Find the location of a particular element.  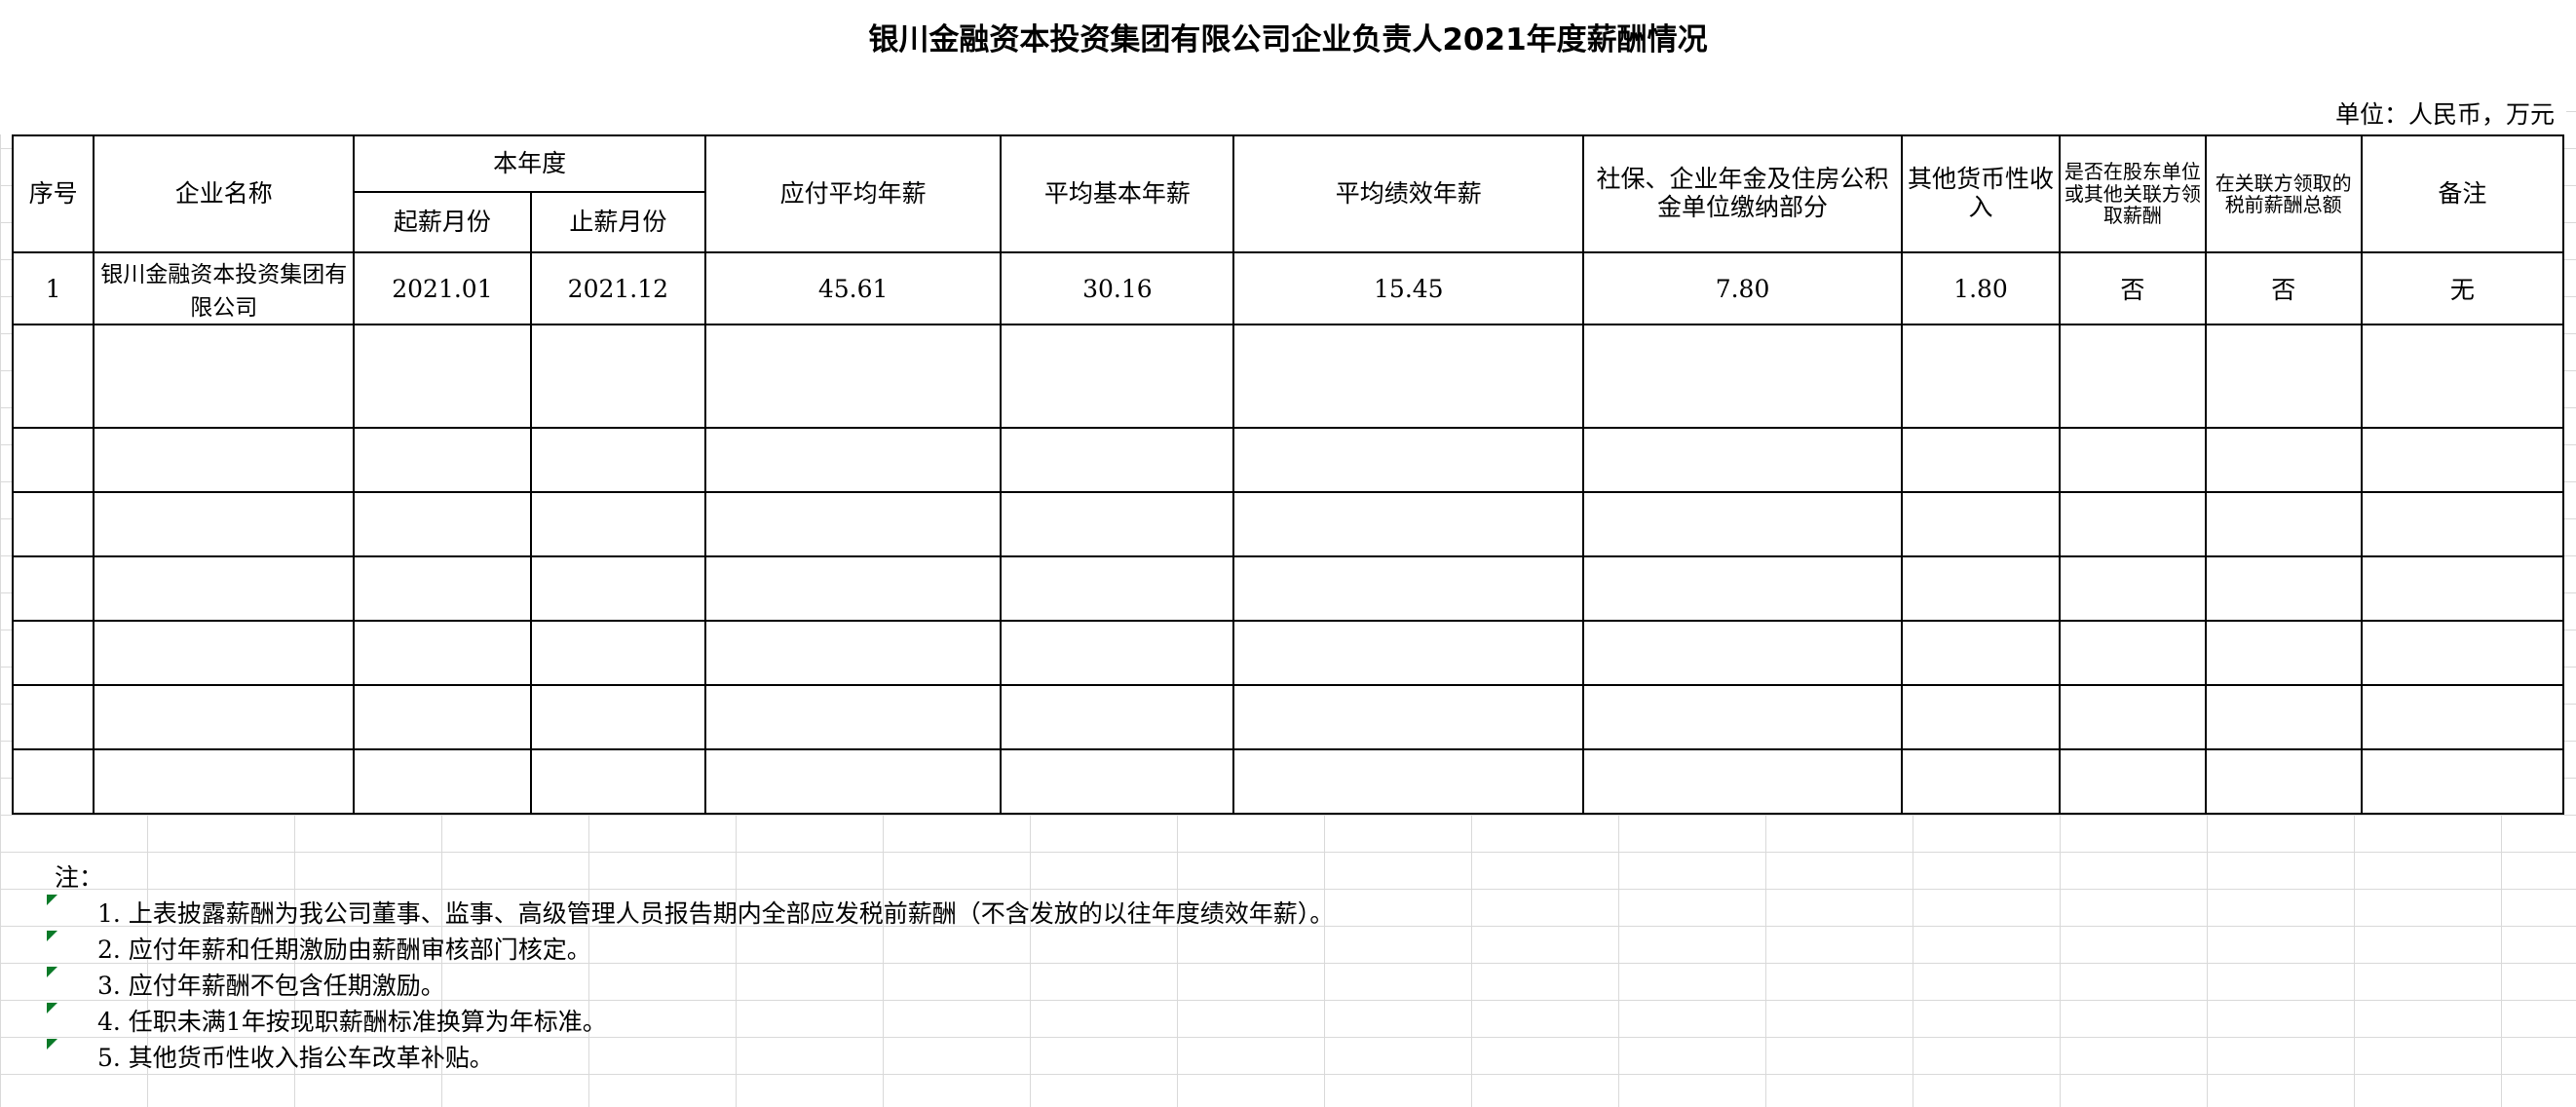

header-company-name: 企业名称 is located at coordinates (224, 194).